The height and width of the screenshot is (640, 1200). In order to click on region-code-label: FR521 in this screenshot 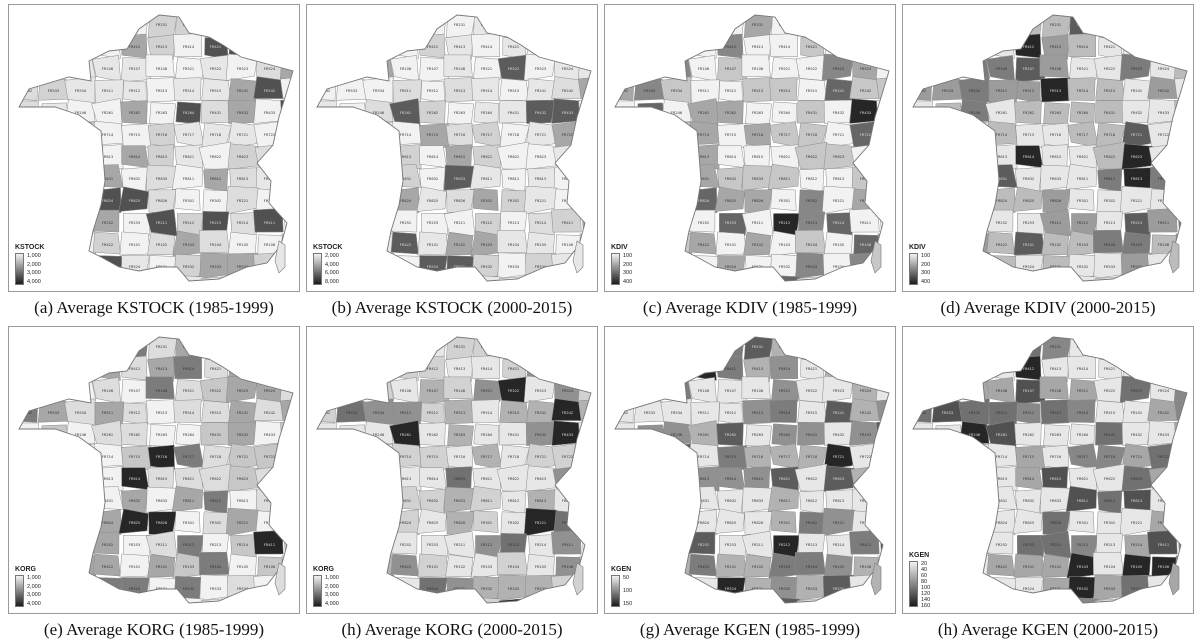, I will do `click(53, 589)`.